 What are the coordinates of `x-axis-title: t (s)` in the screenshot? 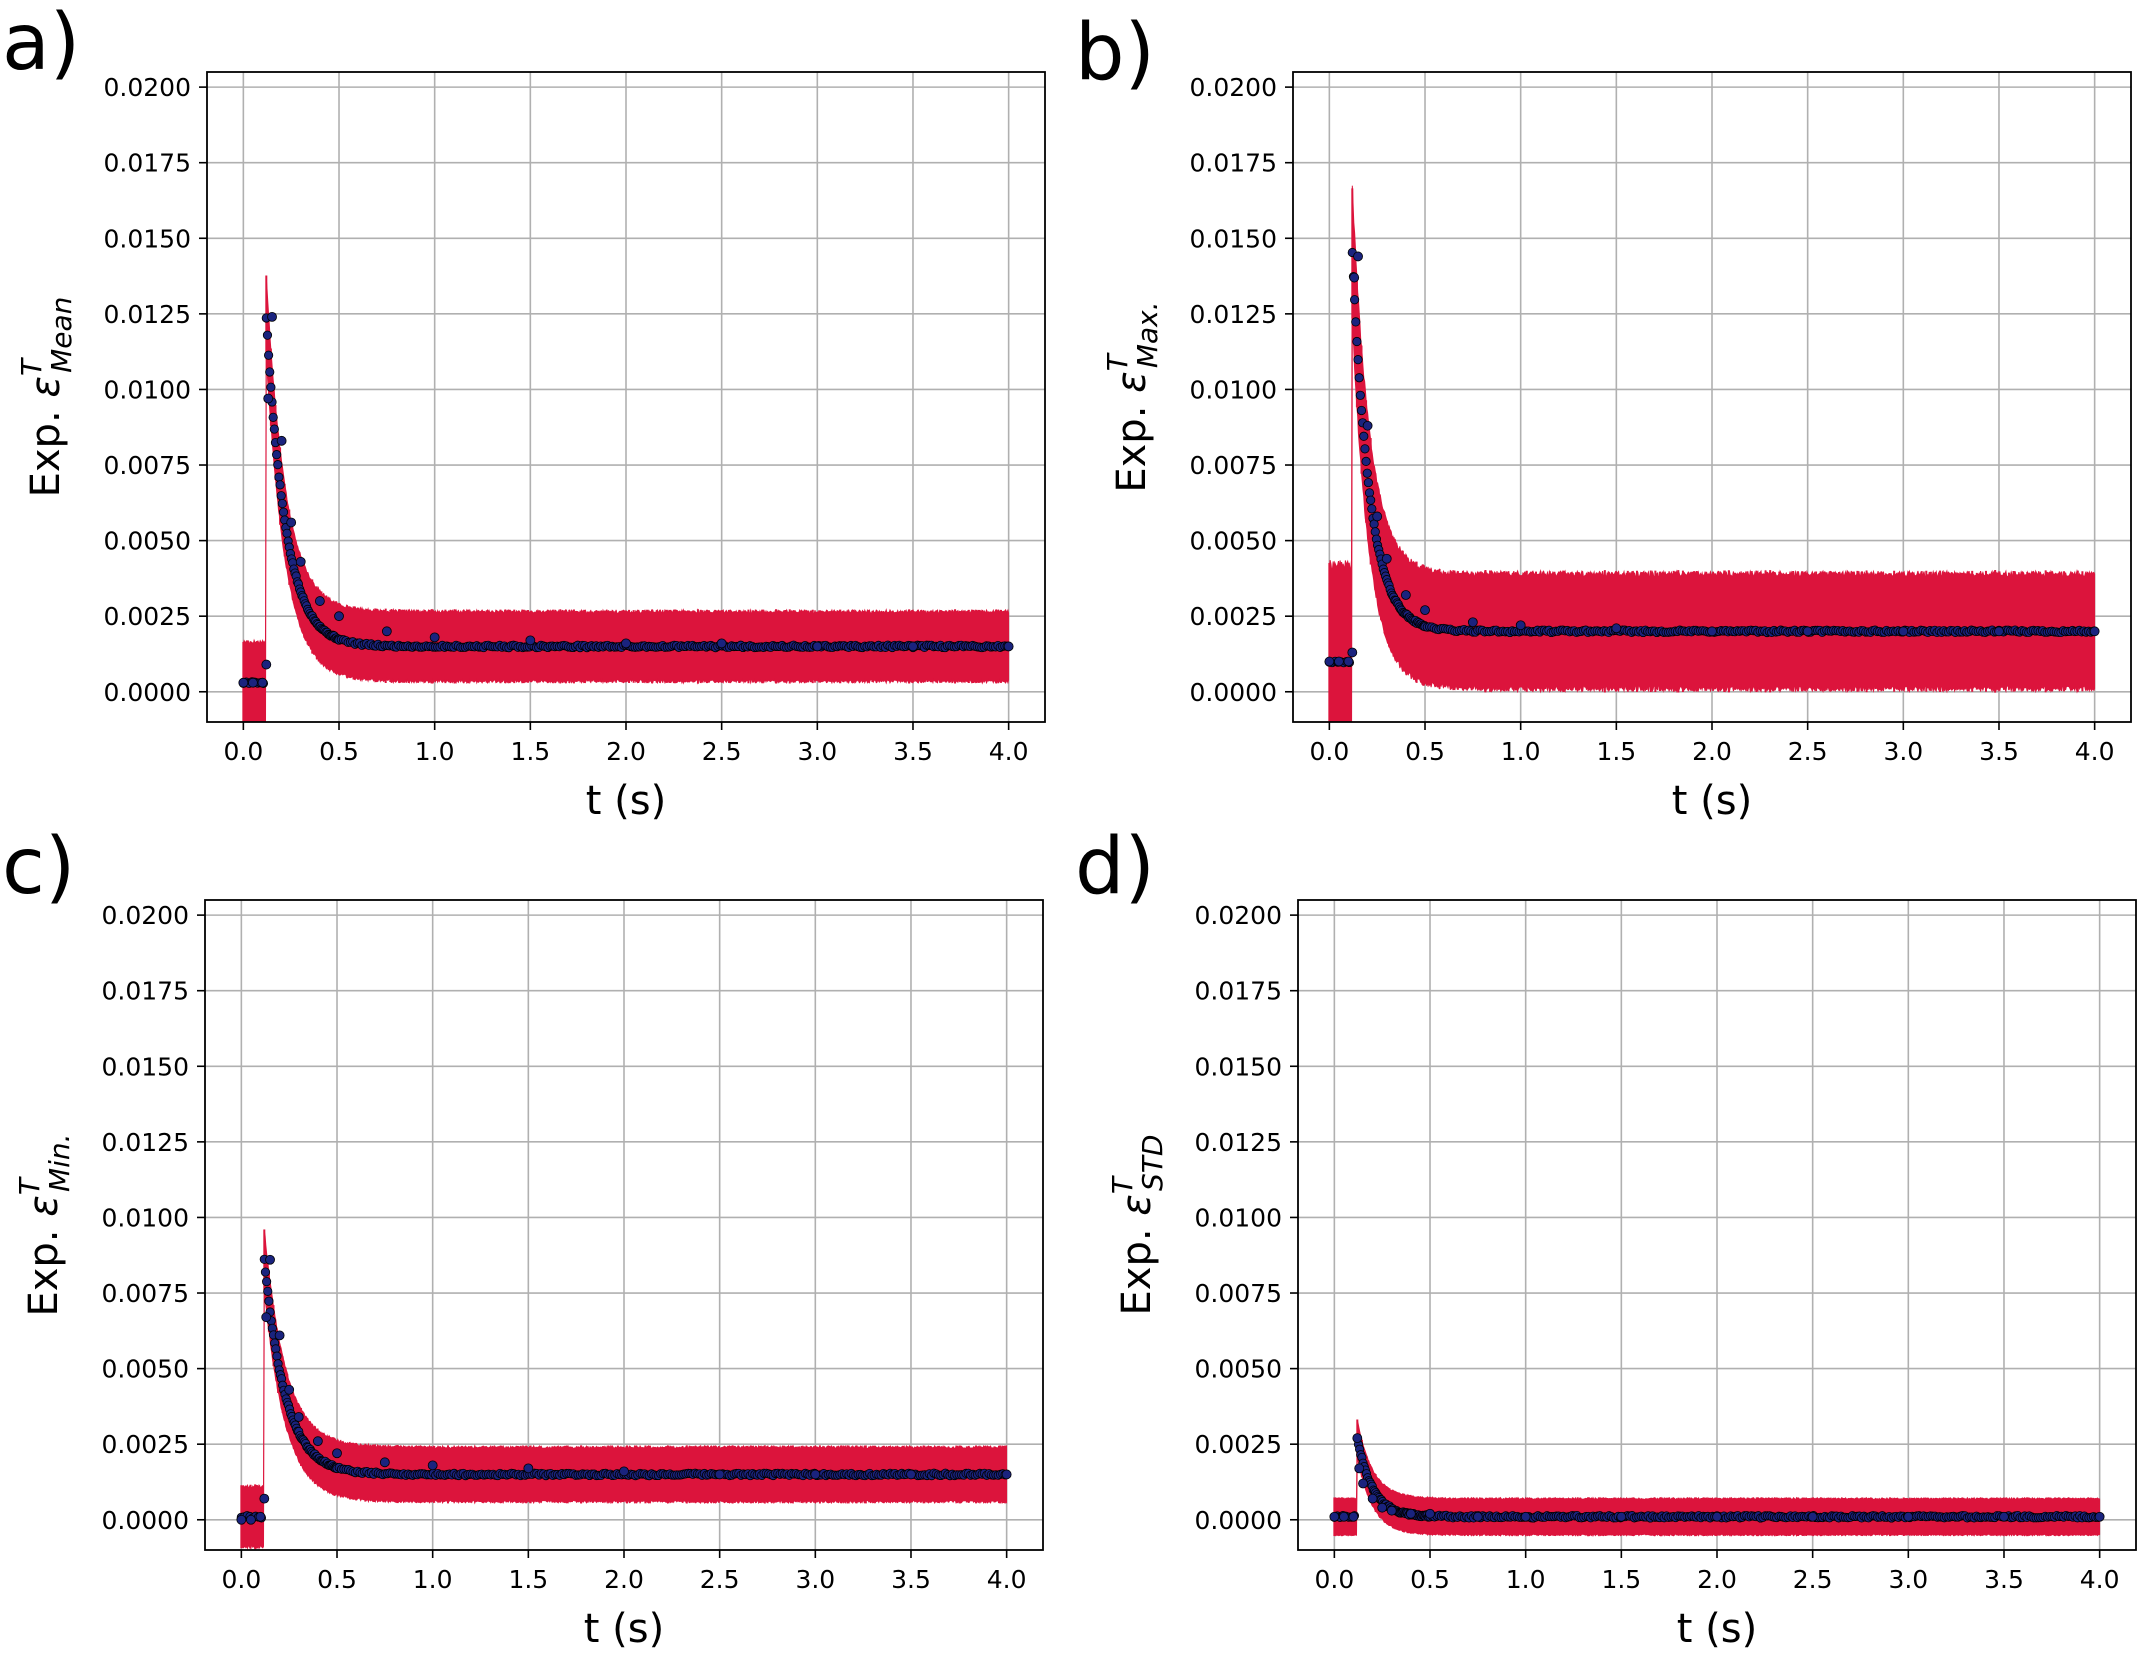 It's located at (1717, 1629).